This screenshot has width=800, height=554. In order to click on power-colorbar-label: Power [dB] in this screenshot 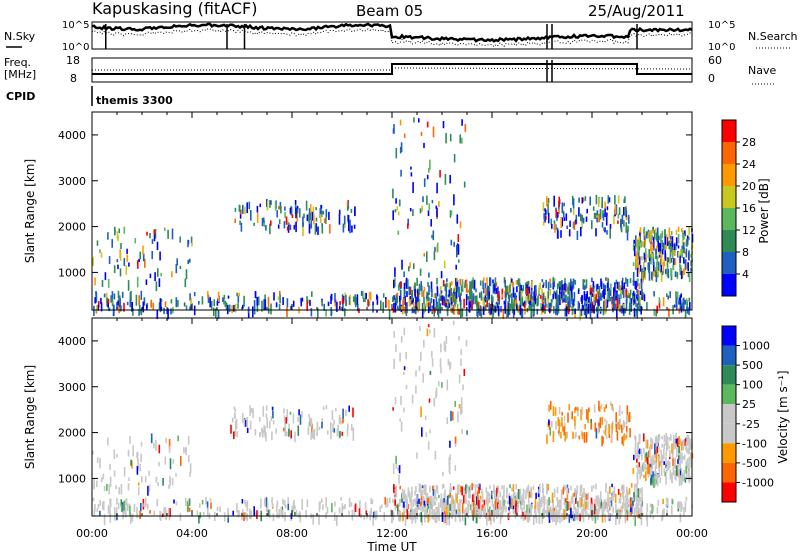, I will do `click(764, 210)`.